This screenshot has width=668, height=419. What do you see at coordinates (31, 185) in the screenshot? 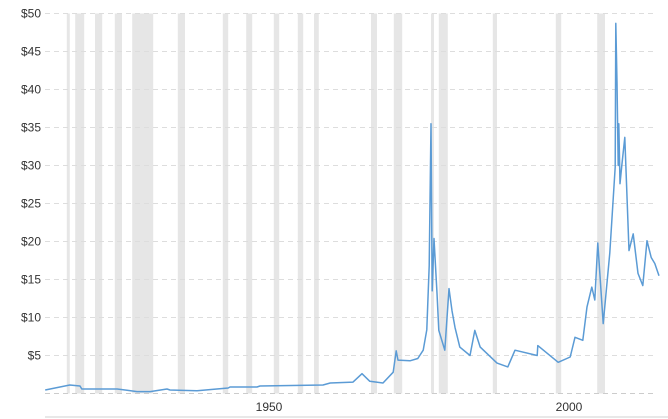
I see `y-axis-ticks: $5 $10 $15 $20 $25 $30 $35 $40 $45 $50` at bounding box center [31, 185].